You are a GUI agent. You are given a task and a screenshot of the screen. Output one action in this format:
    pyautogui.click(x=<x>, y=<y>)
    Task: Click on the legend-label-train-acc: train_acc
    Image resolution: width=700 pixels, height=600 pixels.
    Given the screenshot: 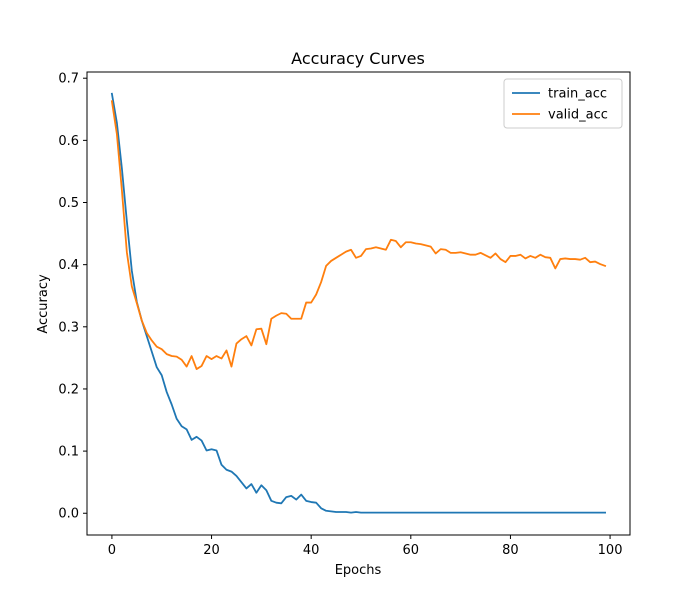 What is the action you would take?
    pyautogui.click(x=577, y=94)
    